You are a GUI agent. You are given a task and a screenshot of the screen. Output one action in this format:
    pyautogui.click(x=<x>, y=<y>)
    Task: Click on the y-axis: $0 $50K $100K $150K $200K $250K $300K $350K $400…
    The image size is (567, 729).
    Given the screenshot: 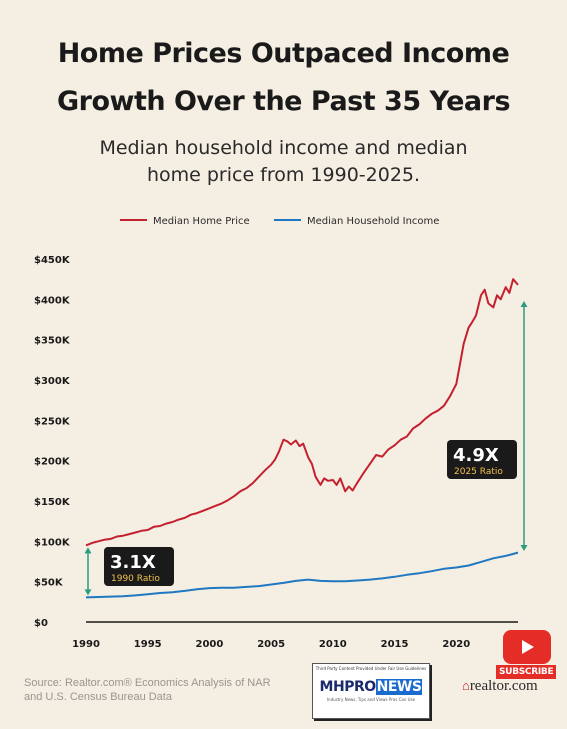 What is the action you would take?
    pyautogui.click(x=52, y=442)
    